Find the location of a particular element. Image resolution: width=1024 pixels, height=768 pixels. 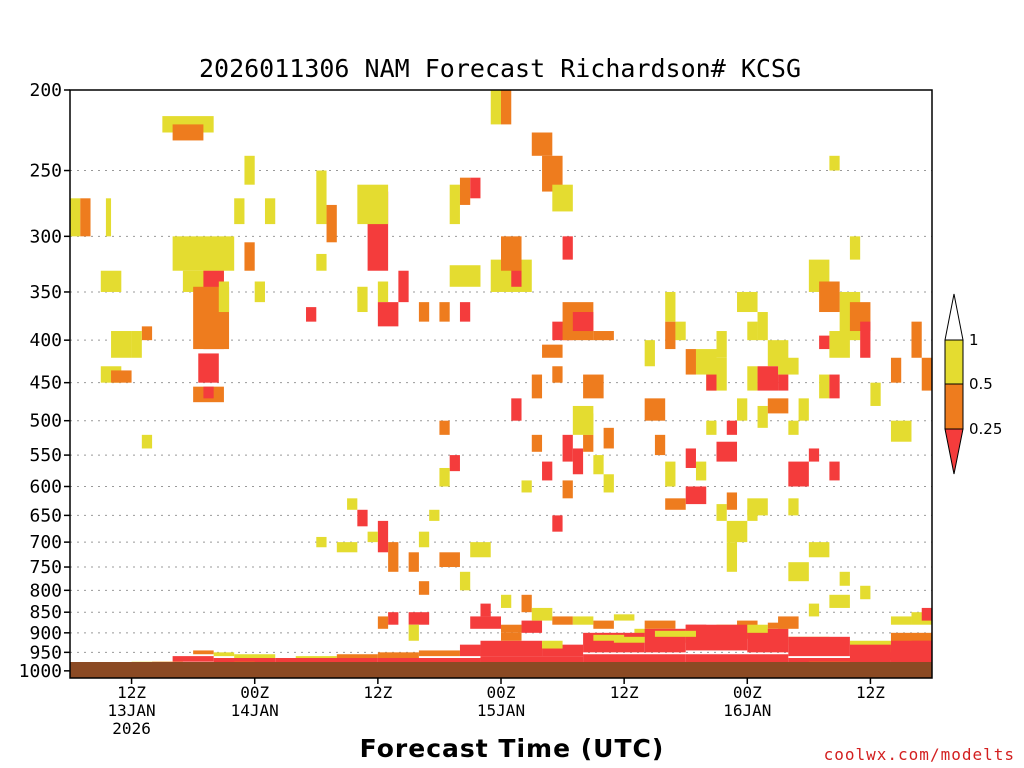

x-tick-label: 16JAN is located at coordinates (747, 710).